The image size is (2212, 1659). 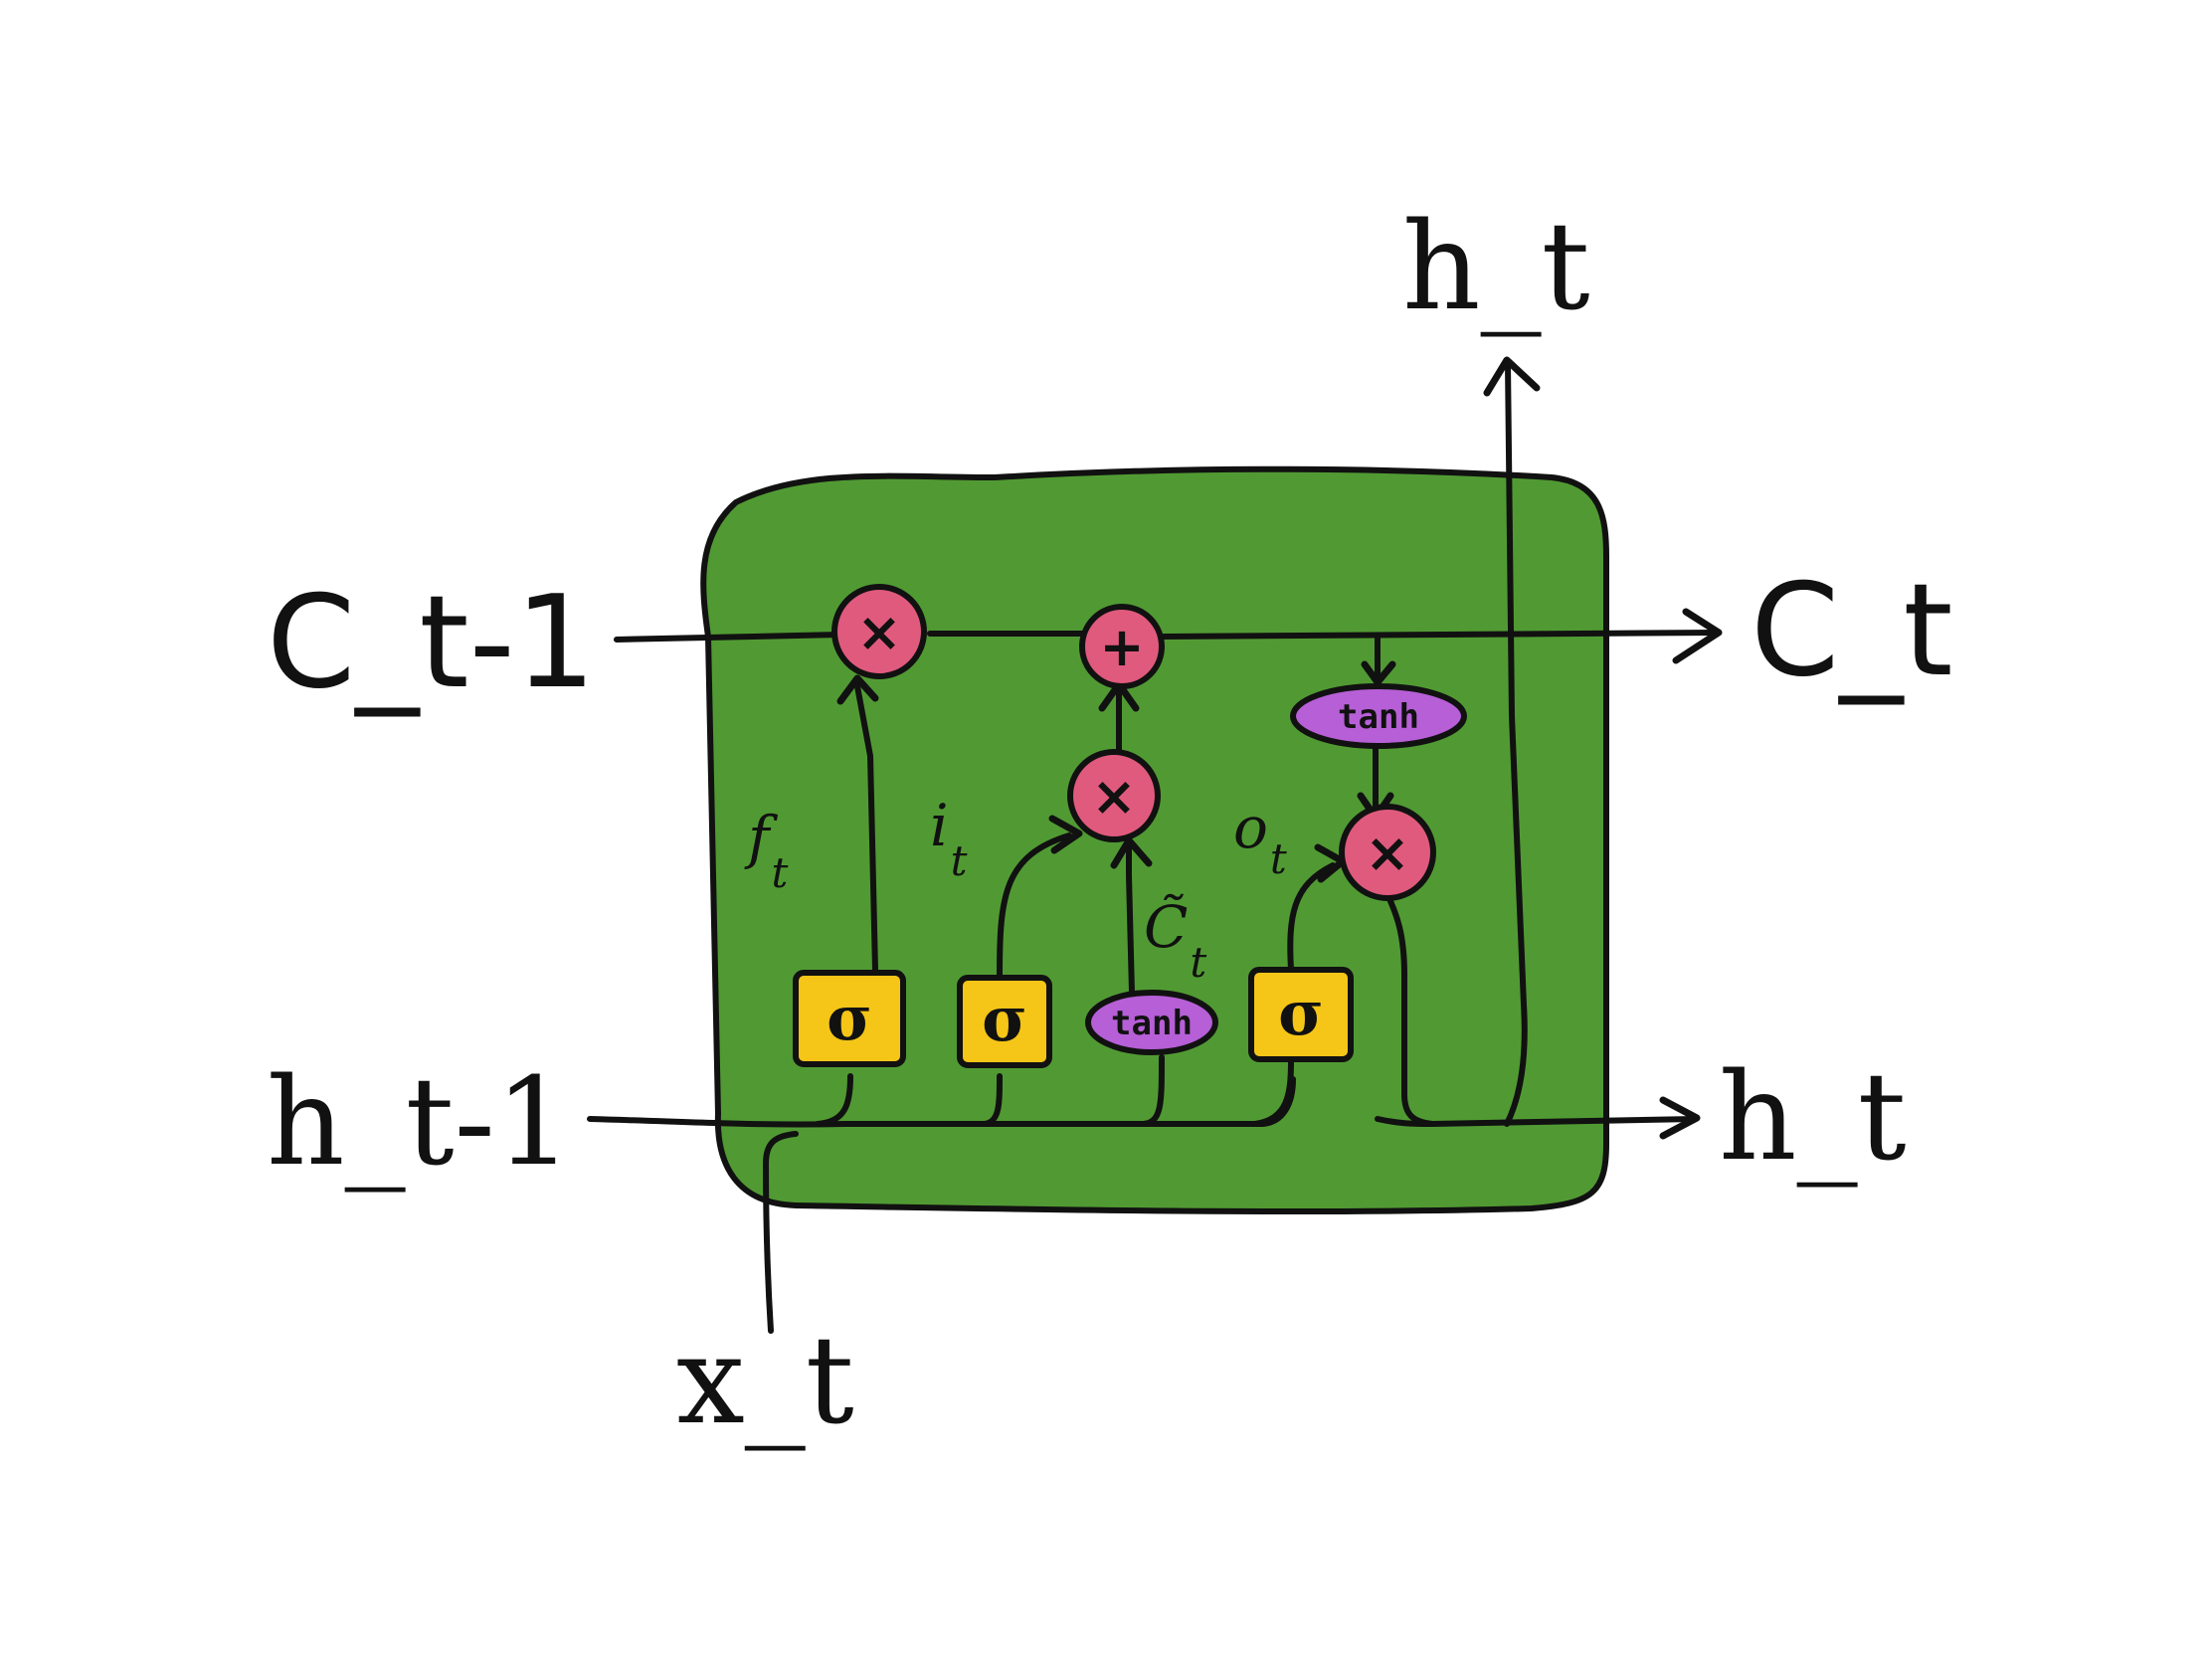 What do you see at coordinates (1408, 1007) in the screenshot?
I see `output-mult-to-h` at bounding box center [1408, 1007].